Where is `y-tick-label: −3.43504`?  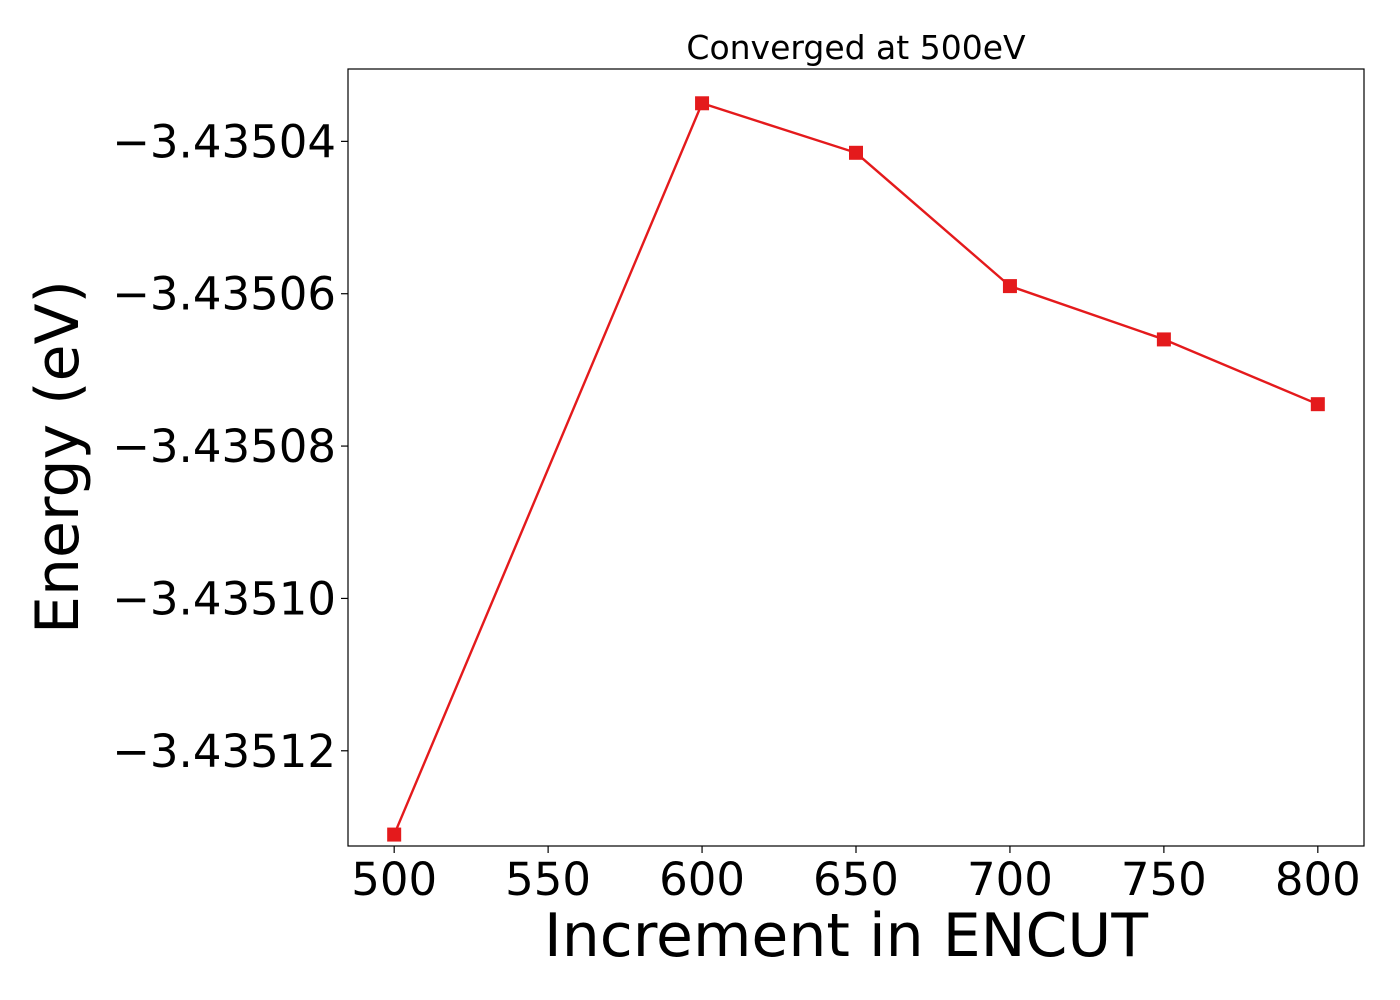
y-tick-label: −3.43504 is located at coordinates (224, 141).